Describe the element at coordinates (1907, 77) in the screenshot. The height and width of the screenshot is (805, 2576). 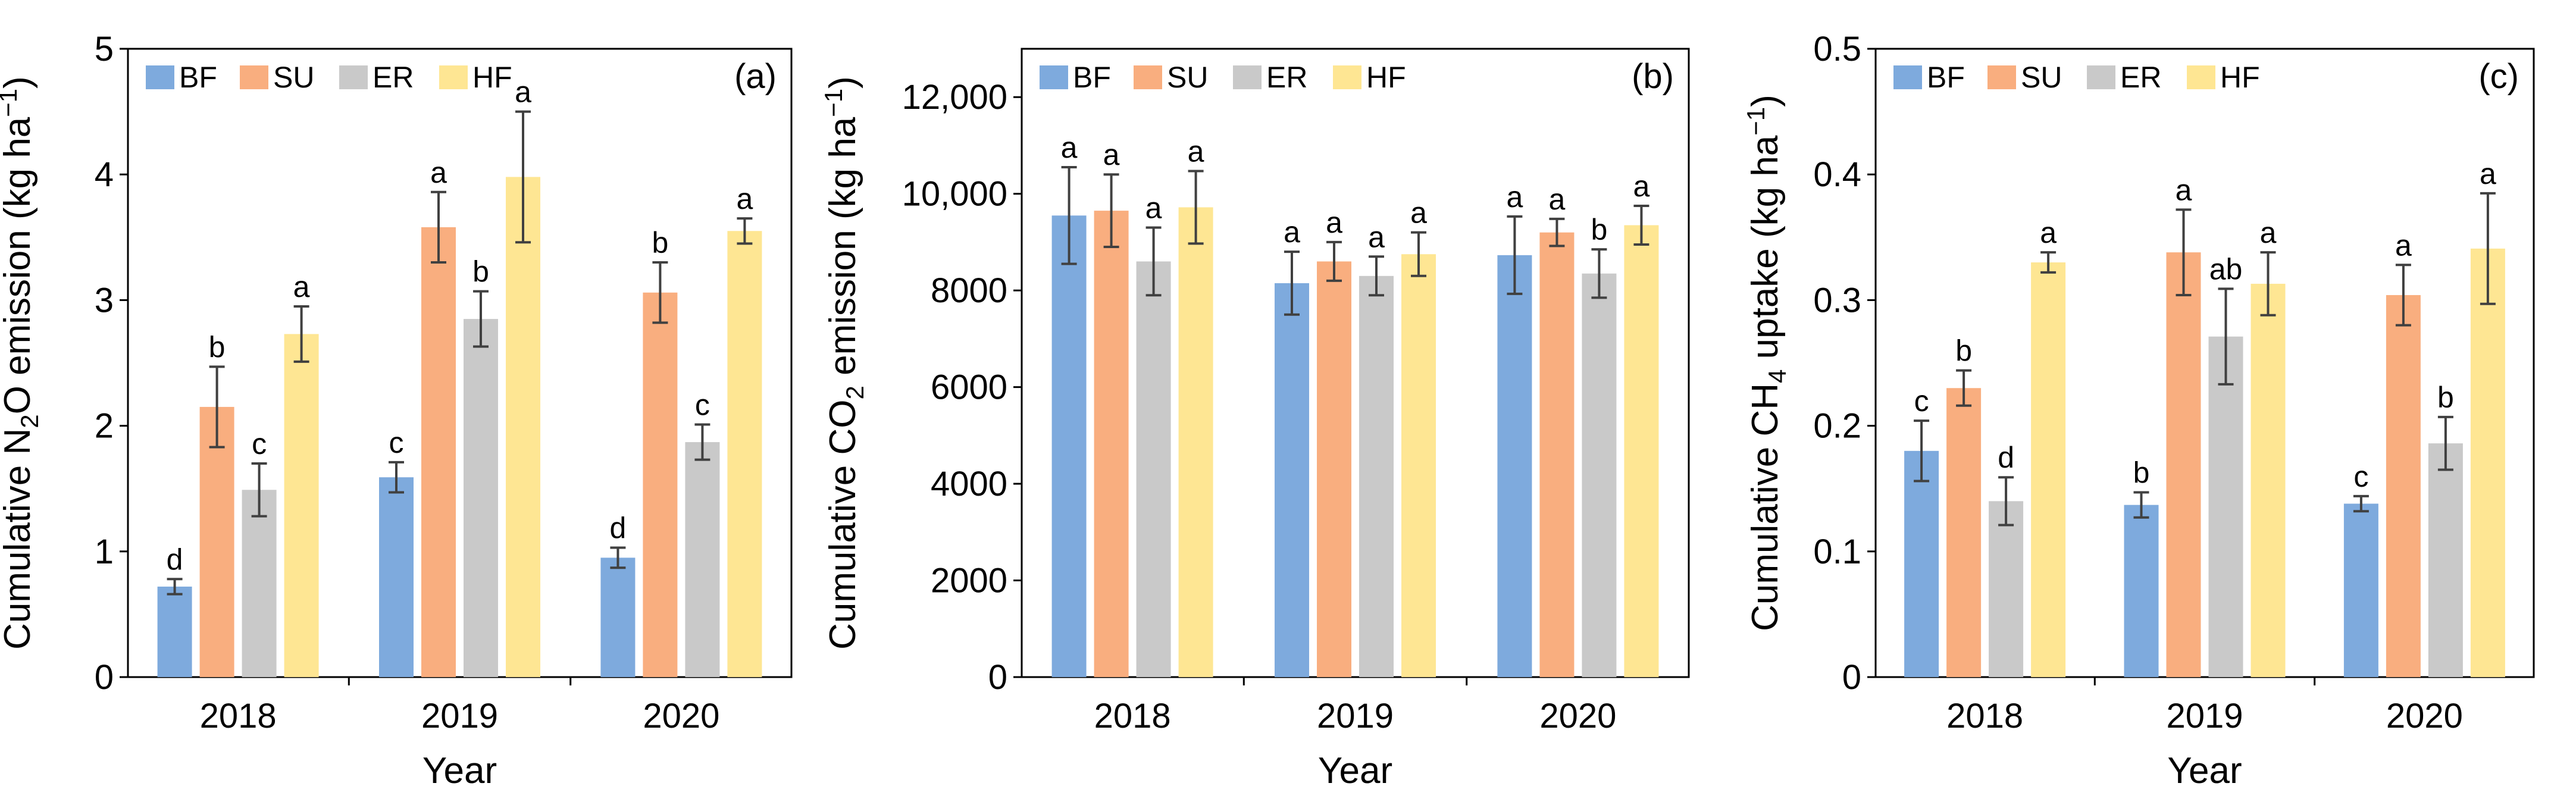
I see `legend-swatch-bf` at that location.